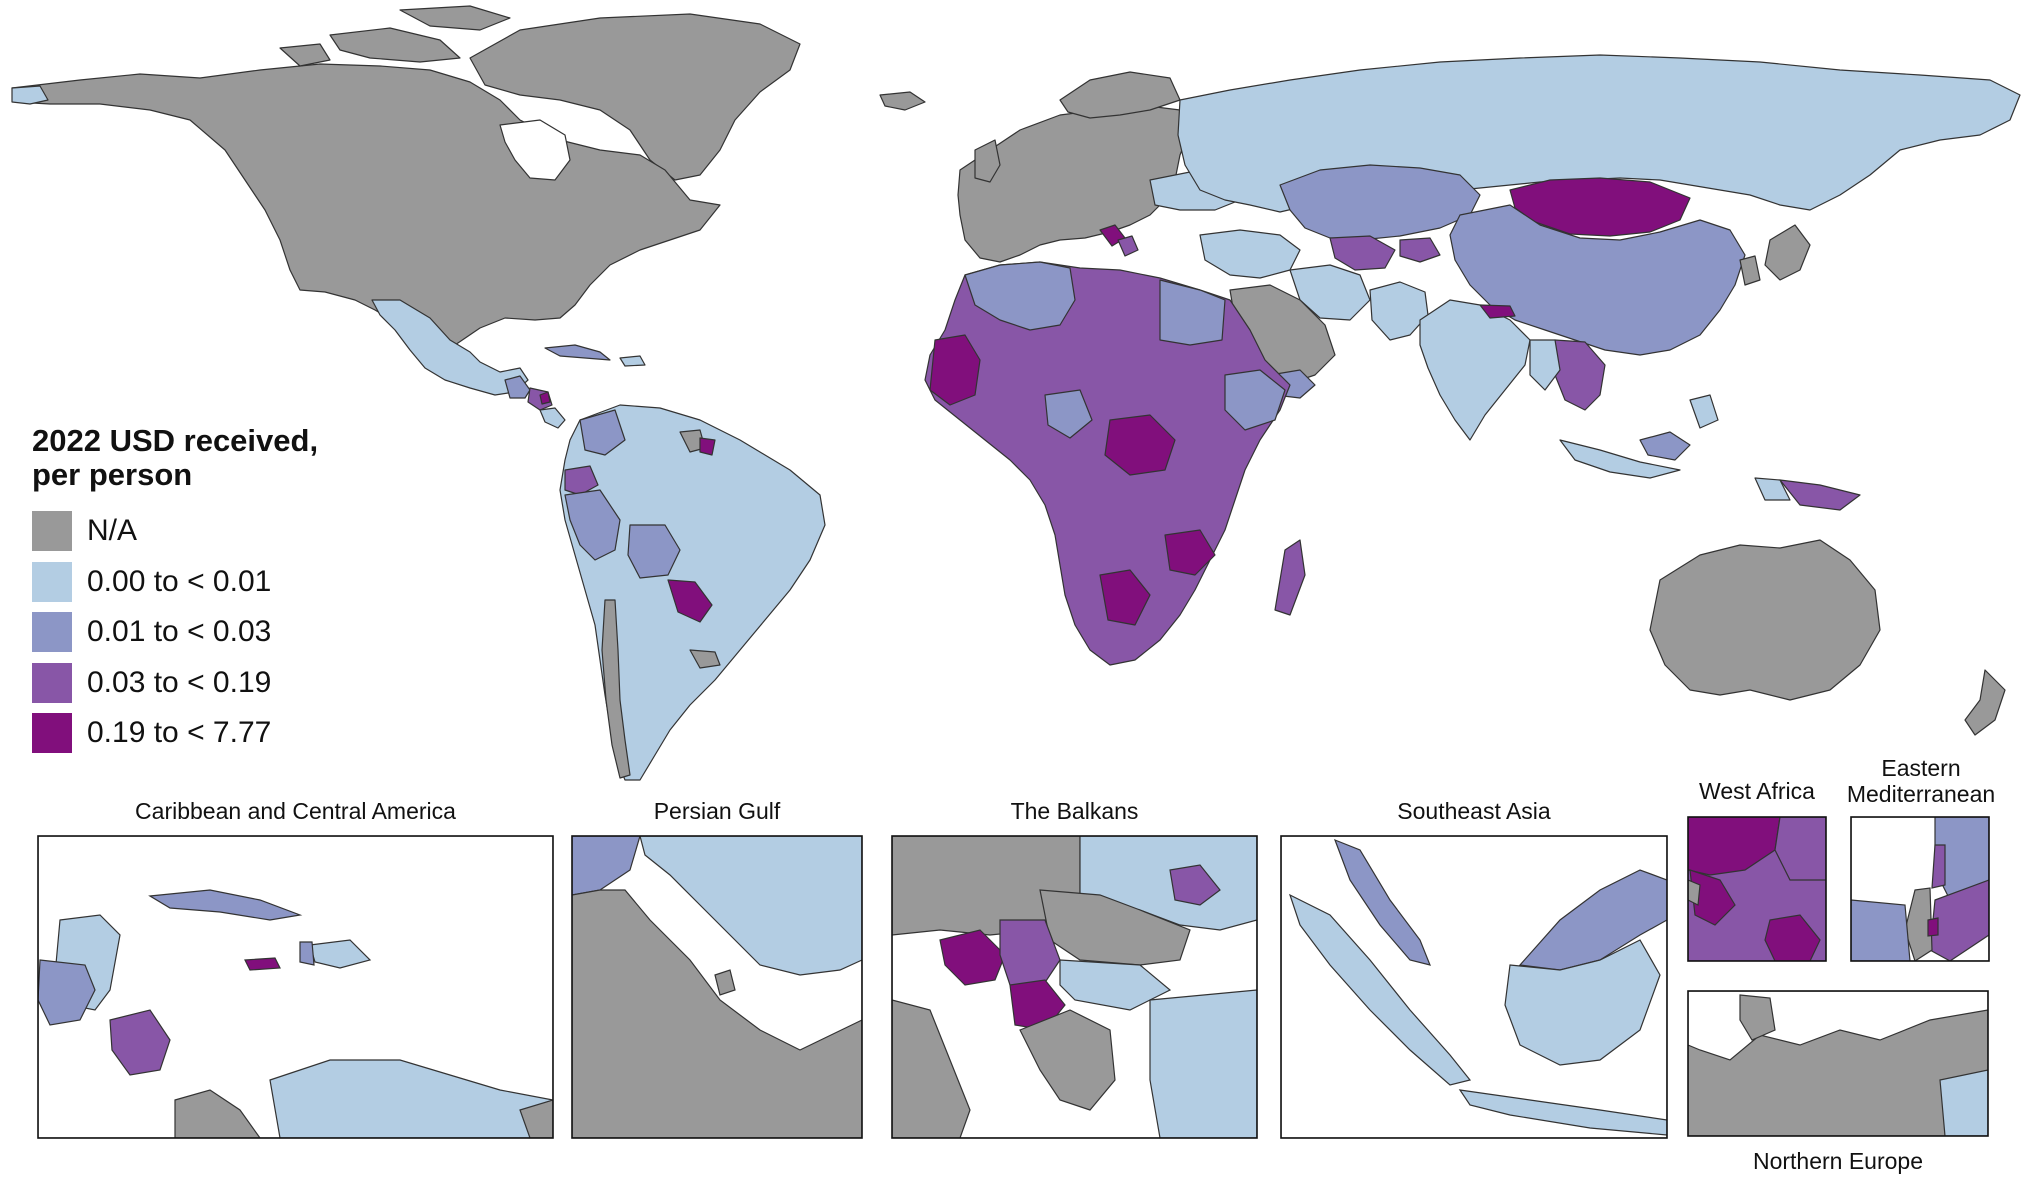 The width and height of the screenshot is (2025, 1183). I want to click on inset-title-caribbean: Caribbean and Central America, so click(295, 811).